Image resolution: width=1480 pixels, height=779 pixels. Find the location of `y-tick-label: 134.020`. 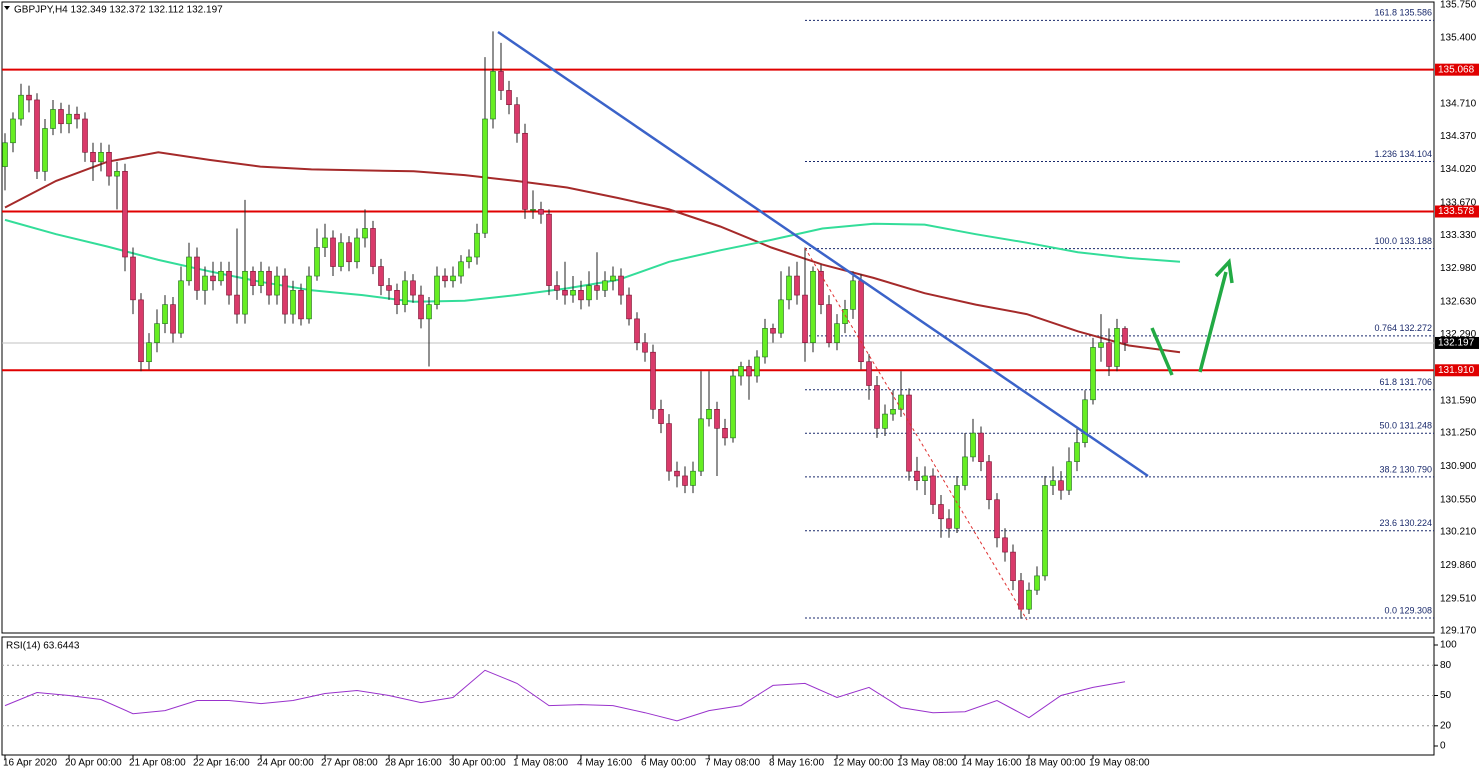

y-tick-label: 134.020 is located at coordinates (1458, 169).